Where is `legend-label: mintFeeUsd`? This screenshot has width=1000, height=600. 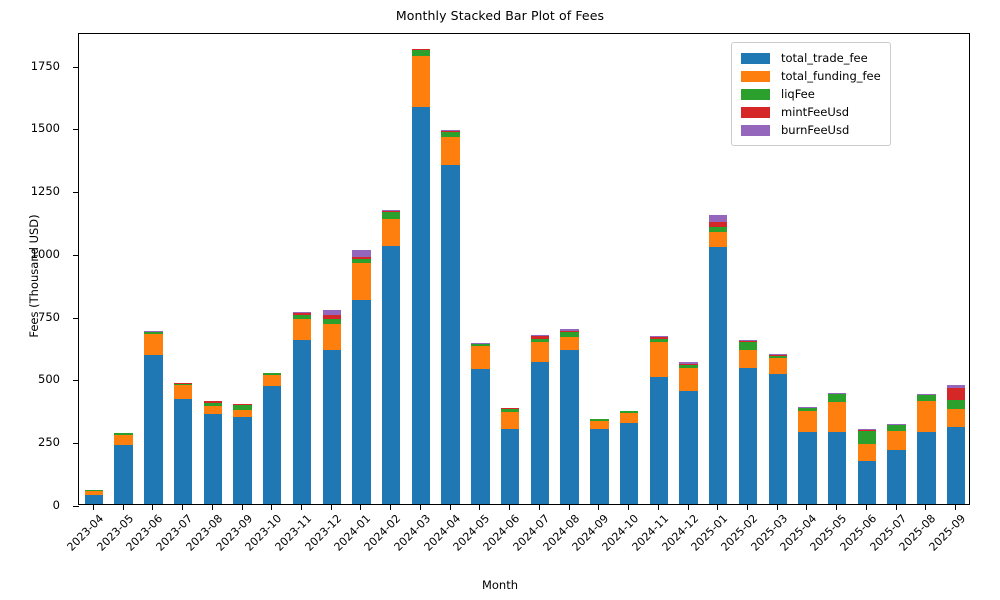 legend-label: mintFeeUsd is located at coordinates (815, 112).